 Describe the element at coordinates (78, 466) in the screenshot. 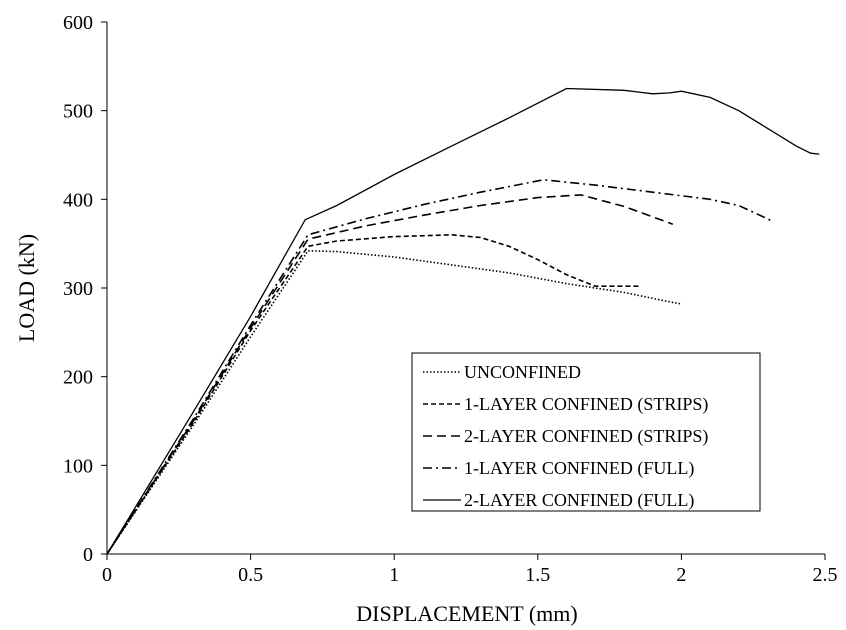

I see `y-tick-label: 100` at that location.